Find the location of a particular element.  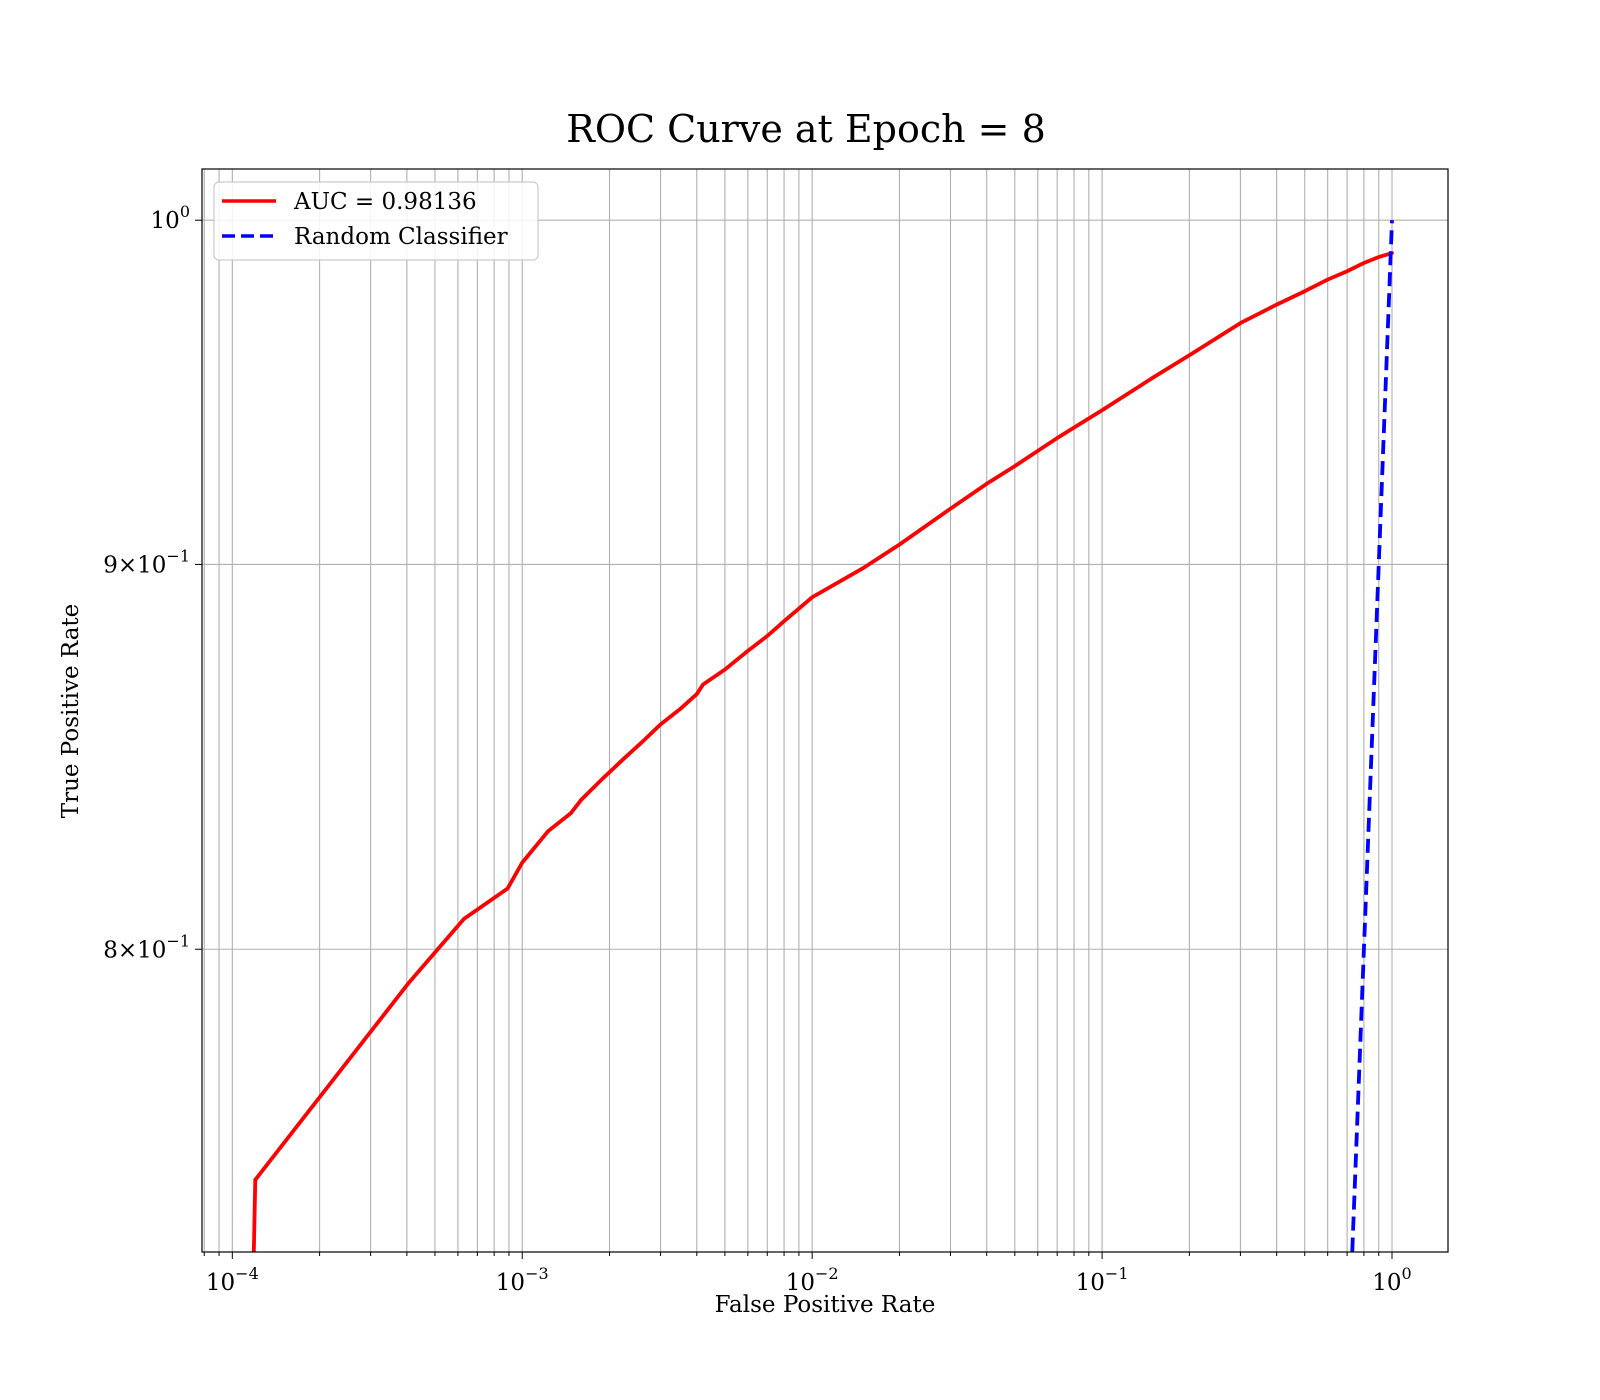

y-axis-label: True Positive Rate is located at coordinates (71, 711).